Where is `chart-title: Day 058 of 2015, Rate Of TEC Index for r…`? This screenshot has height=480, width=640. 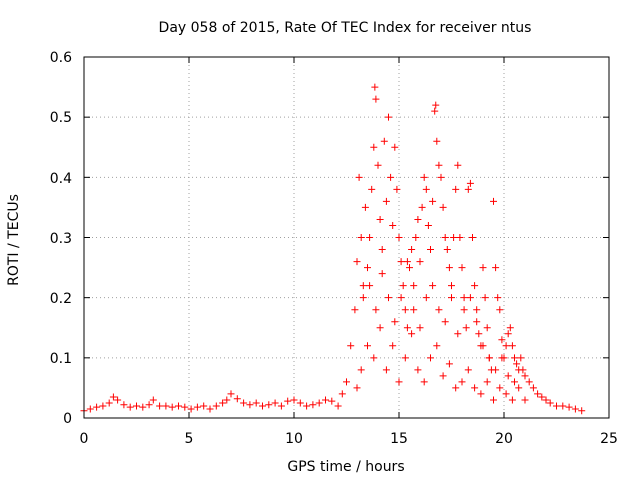
chart-title: Day 058 of 2015, Rate Of TEC Index for r… is located at coordinates (345, 28).